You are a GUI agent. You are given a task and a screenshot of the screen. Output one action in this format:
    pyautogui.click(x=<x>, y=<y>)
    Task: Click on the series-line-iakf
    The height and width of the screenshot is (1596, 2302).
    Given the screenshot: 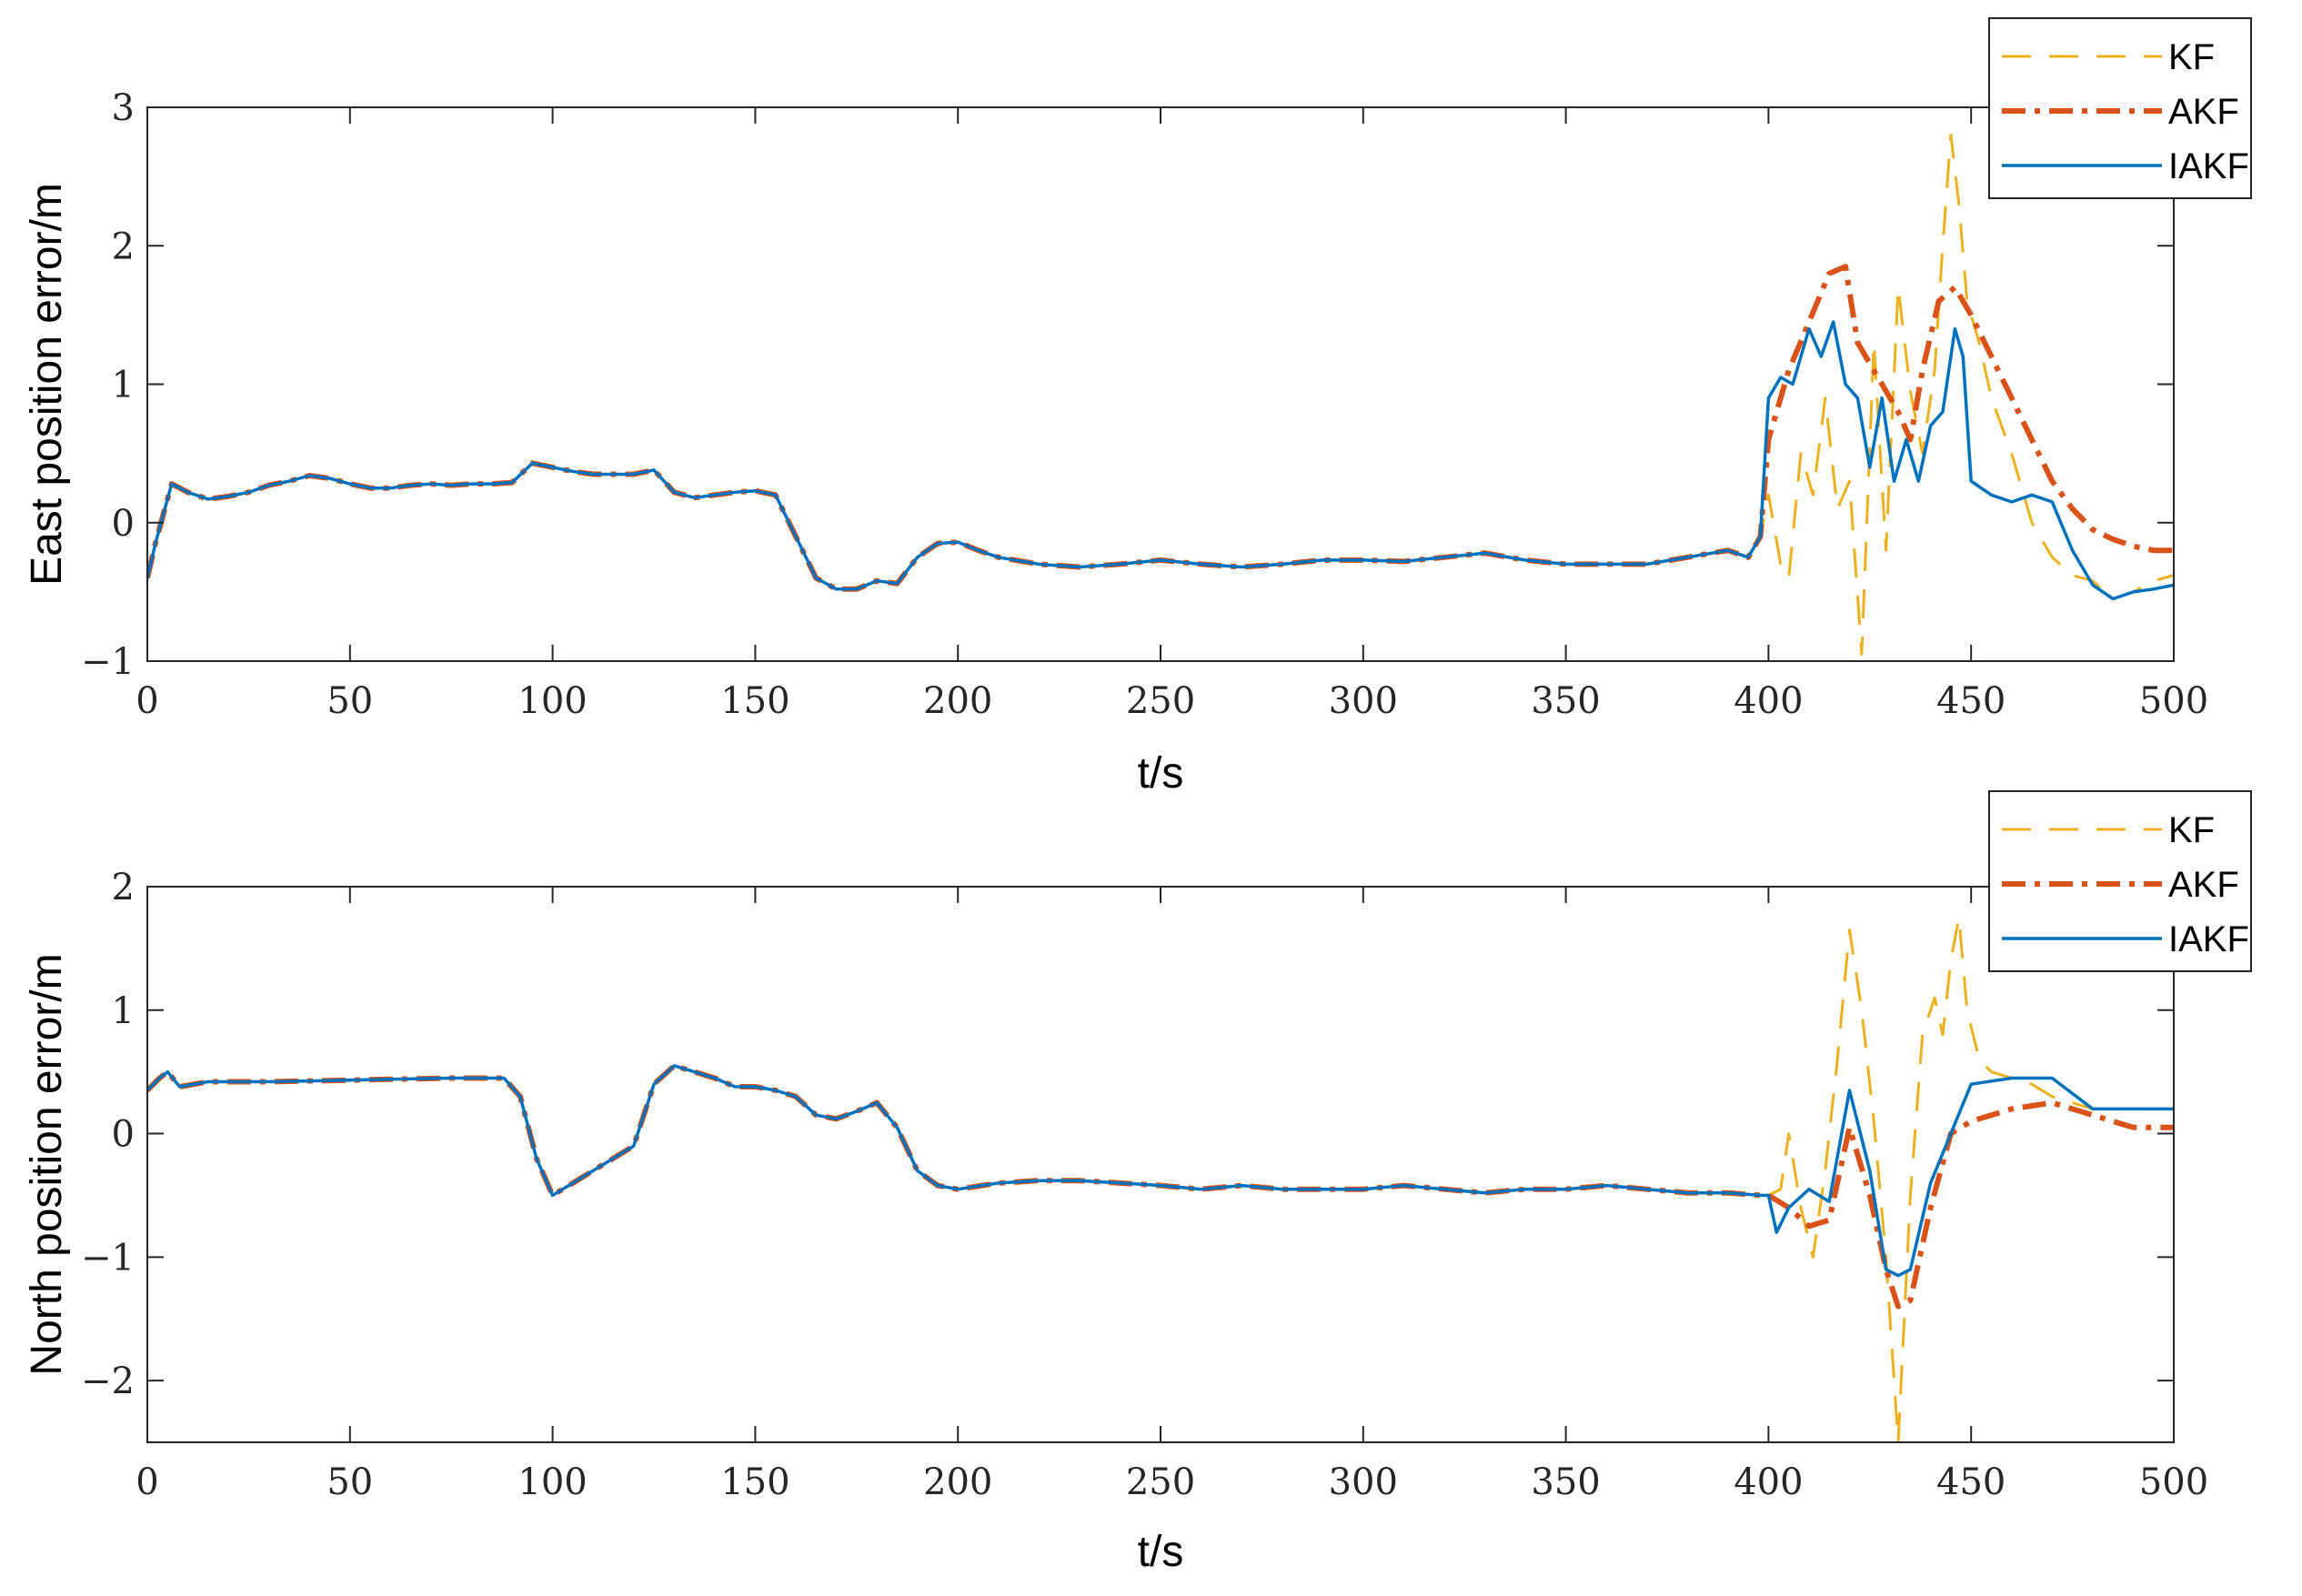 What is the action you would take?
    pyautogui.click(x=1160, y=1171)
    